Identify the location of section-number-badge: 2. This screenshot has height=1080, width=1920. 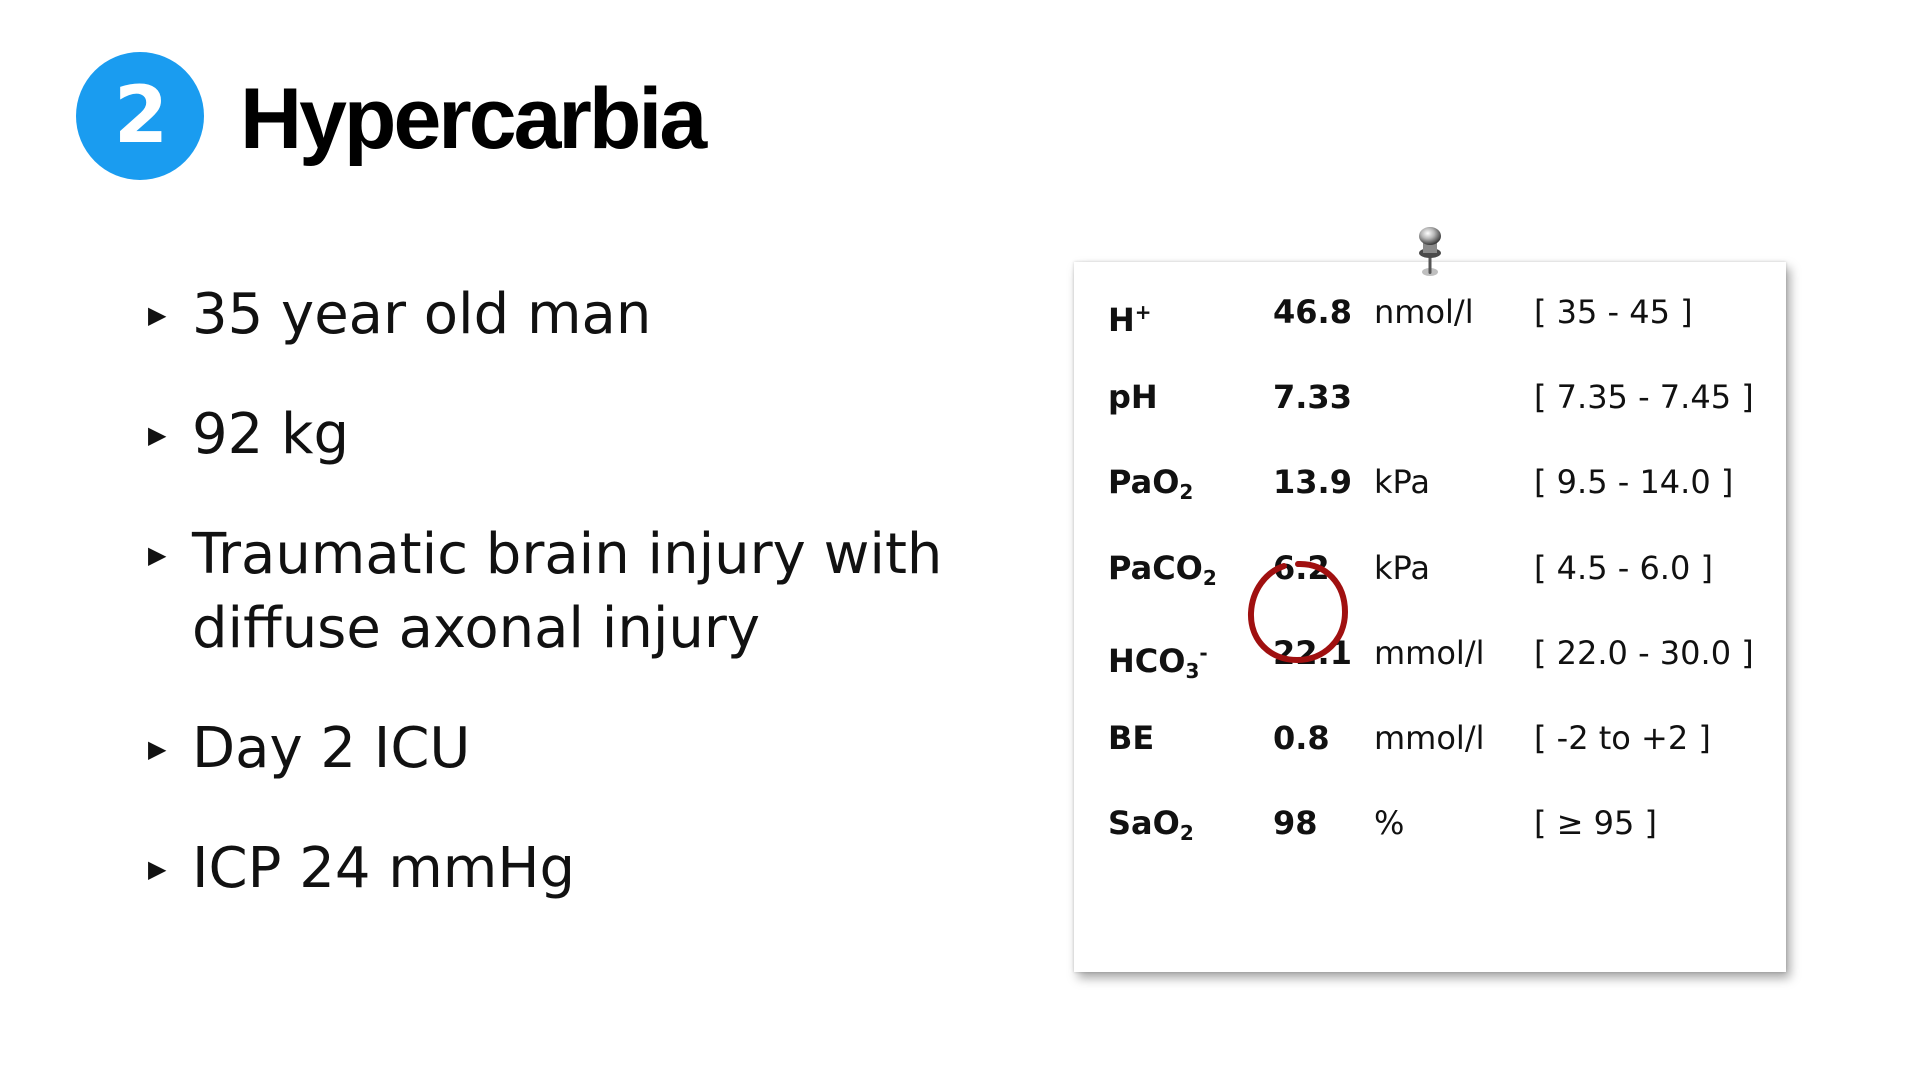
(140, 116).